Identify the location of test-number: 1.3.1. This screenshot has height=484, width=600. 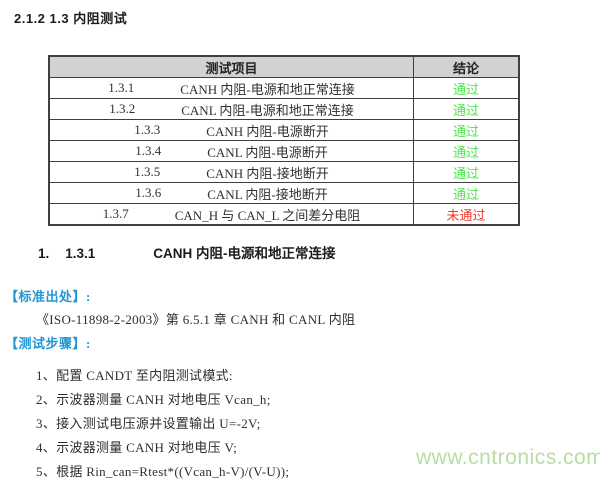
(121, 87).